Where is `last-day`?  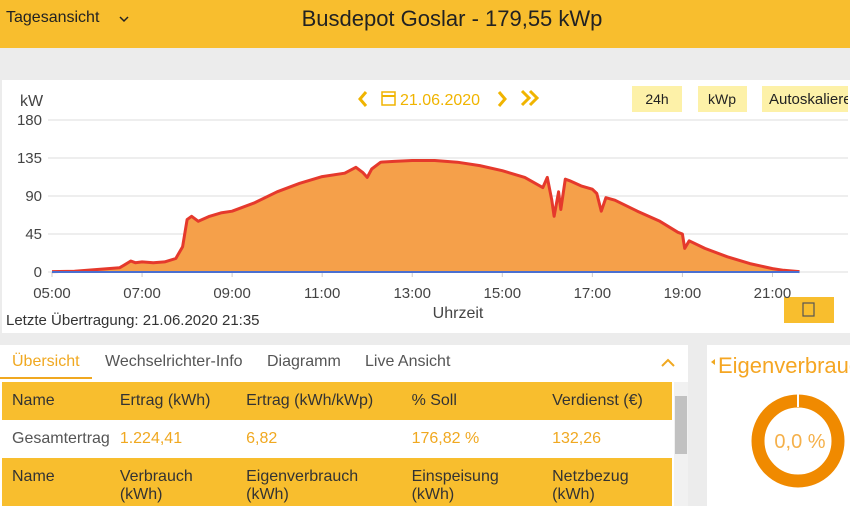
last-day is located at coordinates (530, 98).